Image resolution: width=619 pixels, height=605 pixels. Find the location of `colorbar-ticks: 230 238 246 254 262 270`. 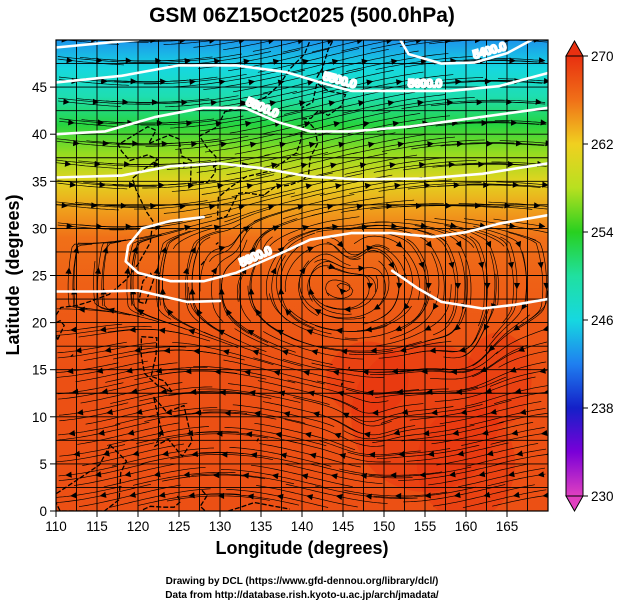

colorbar-ticks: 230 238 246 254 262 270 is located at coordinates (598, 276).